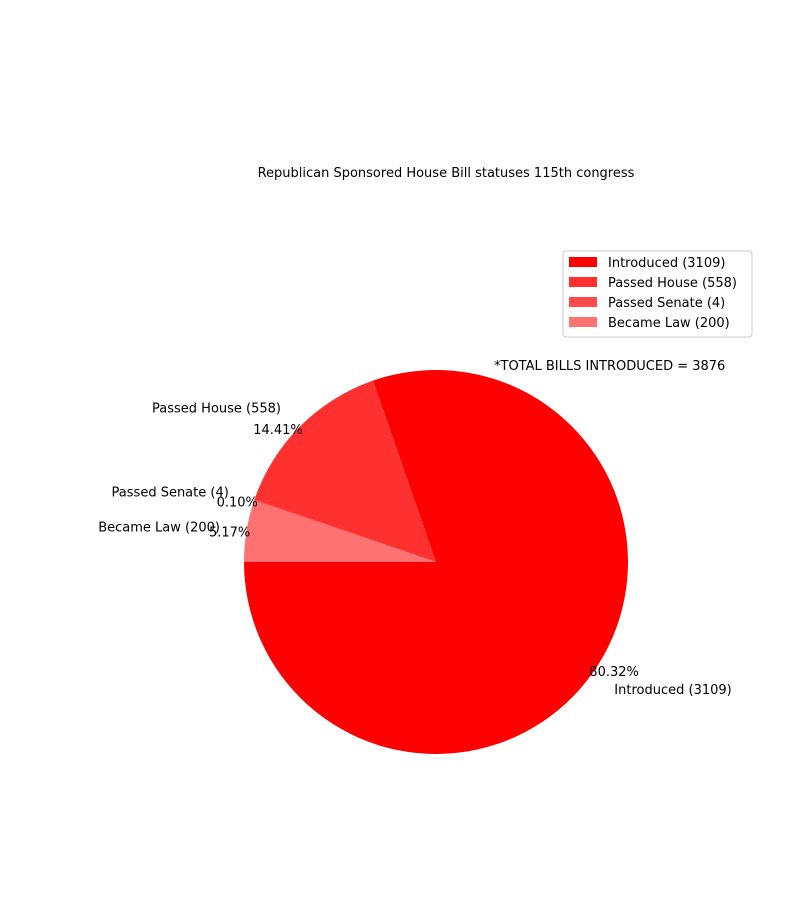 This screenshot has width=800, height=900. I want to click on pie-category-label-2: Passed Senate (4), so click(170, 493).